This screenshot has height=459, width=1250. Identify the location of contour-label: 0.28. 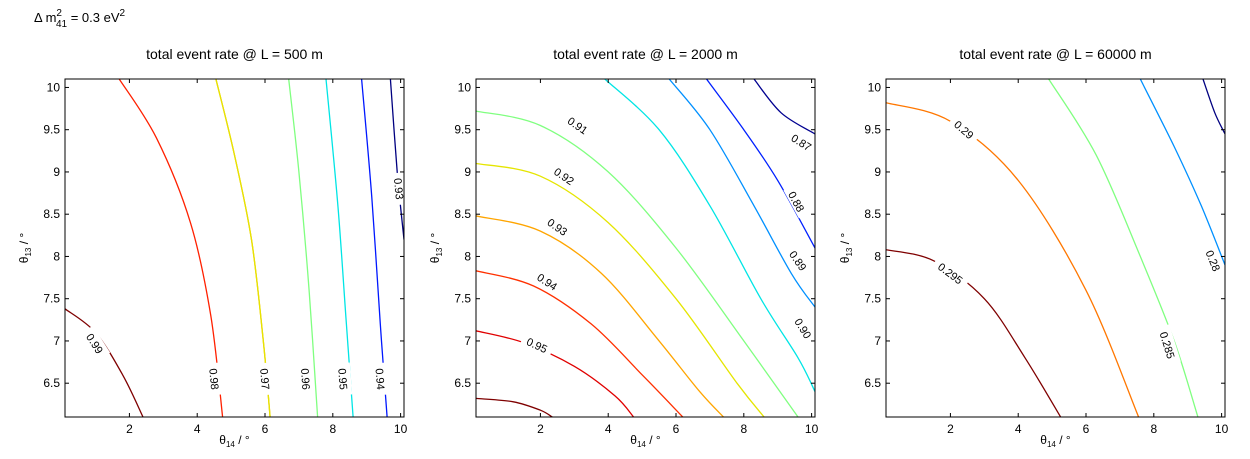
(1212, 261).